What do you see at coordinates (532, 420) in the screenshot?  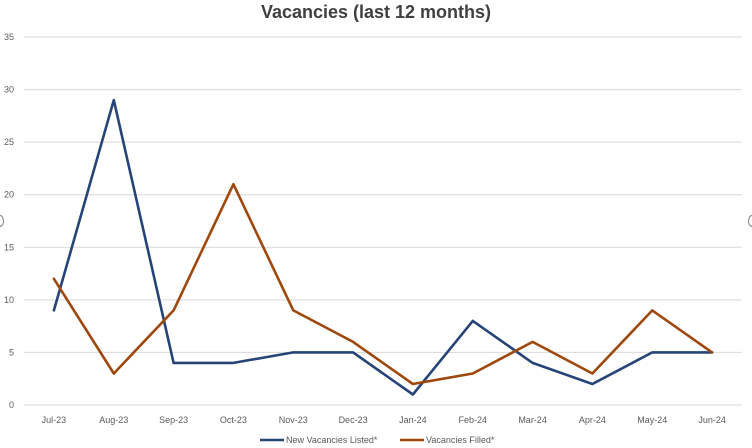 I see `x-tick-label: Mar-24` at bounding box center [532, 420].